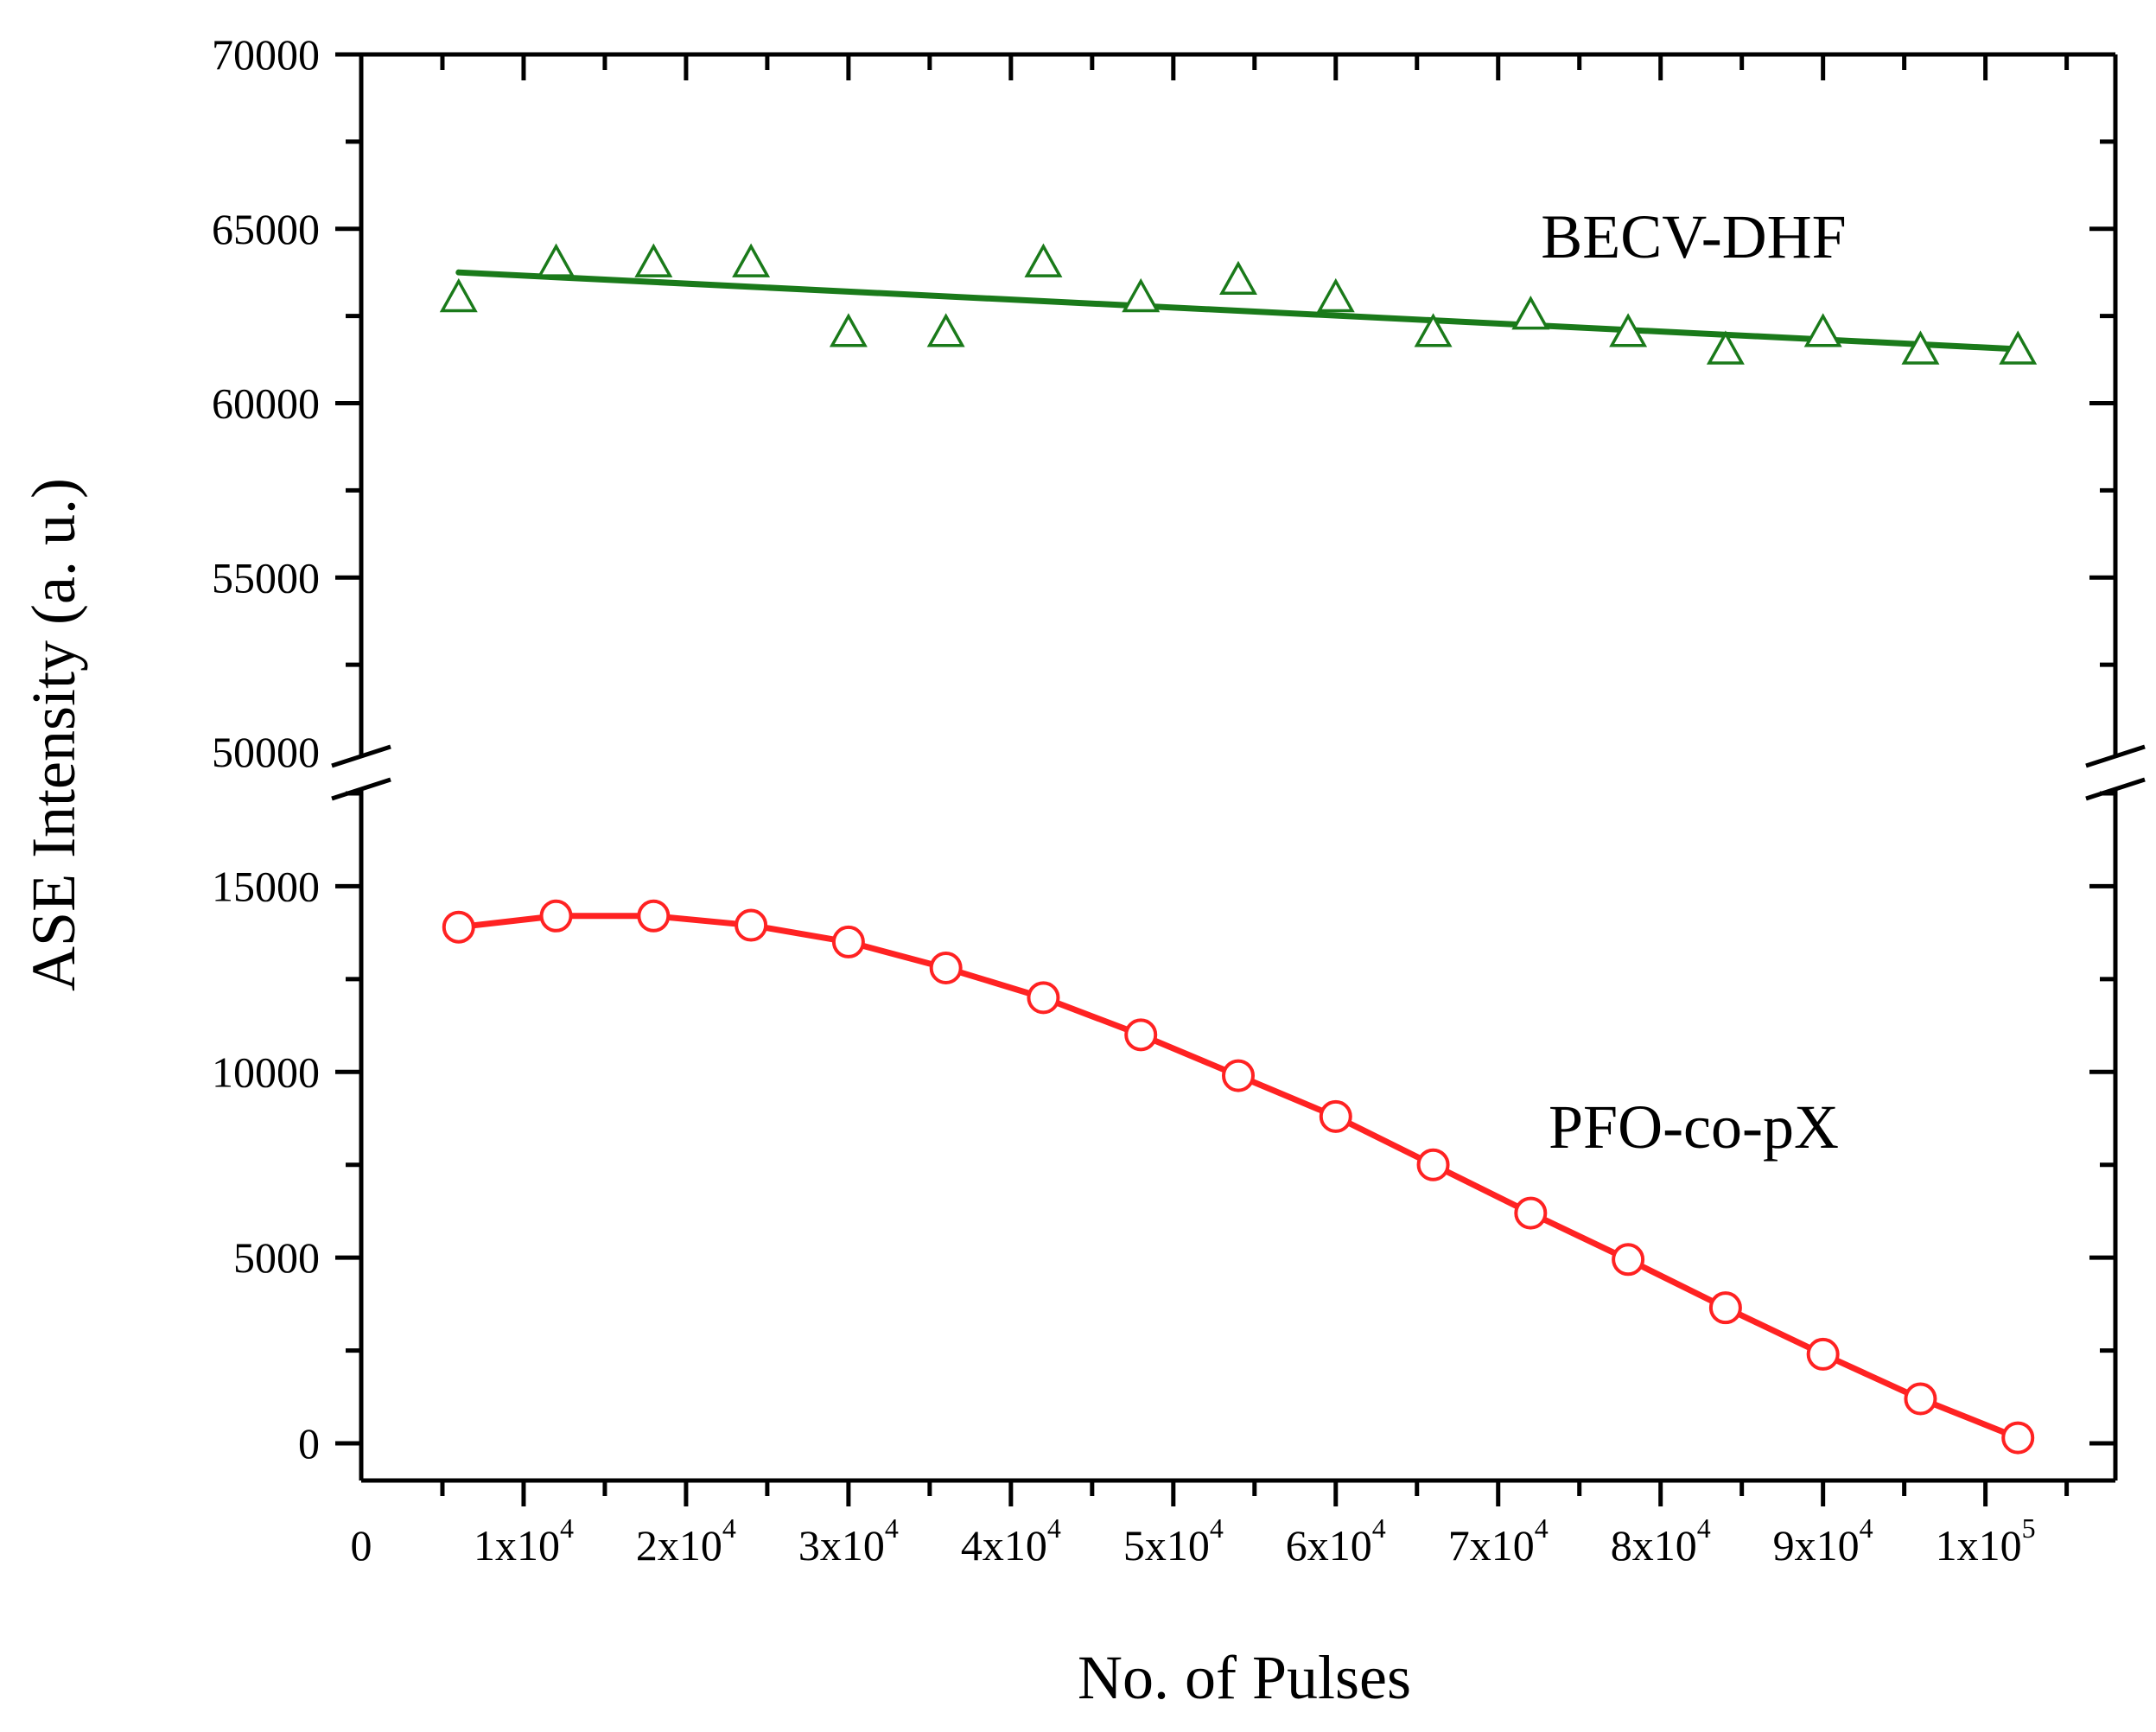 Image resolution: width=2156 pixels, height=1732 pixels. Describe the element at coordinates (266, 577) in the screenshot. I see `y-tick-label: 55000` at that location.